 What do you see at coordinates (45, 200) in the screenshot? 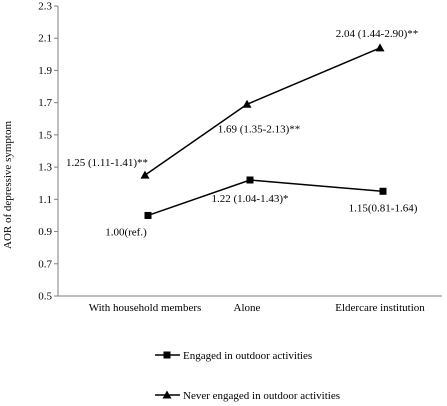
I see `y-tick-label: 1.1` at bounding box center [45, 200].